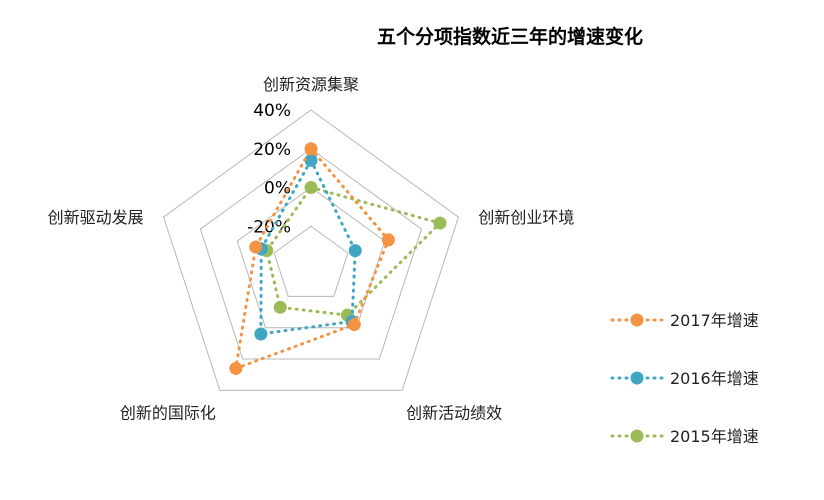  Describe the element at coordinates (454, 412) in the screenshot. I see `category-label: 创新活动绩效` at that location.